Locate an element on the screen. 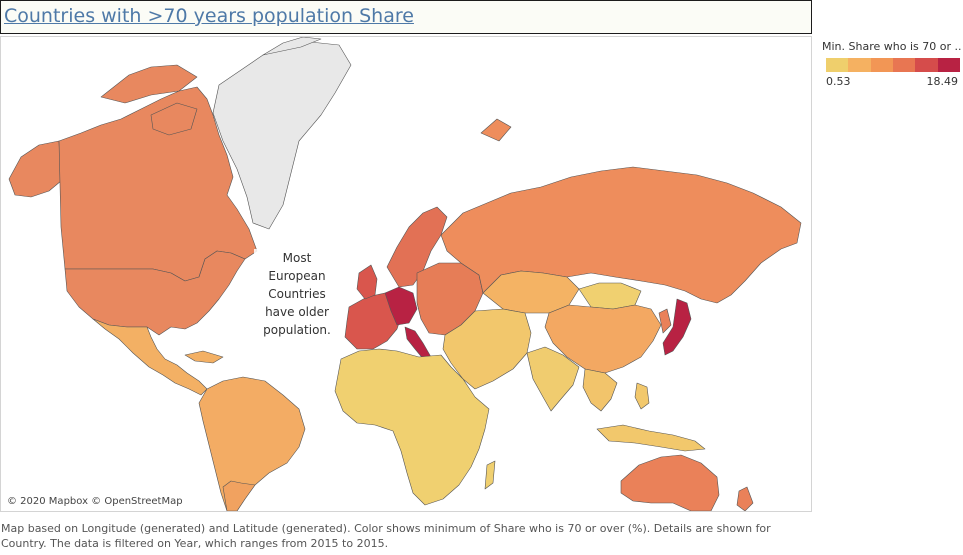  region-indonesia is located at coordinates (651, 438).